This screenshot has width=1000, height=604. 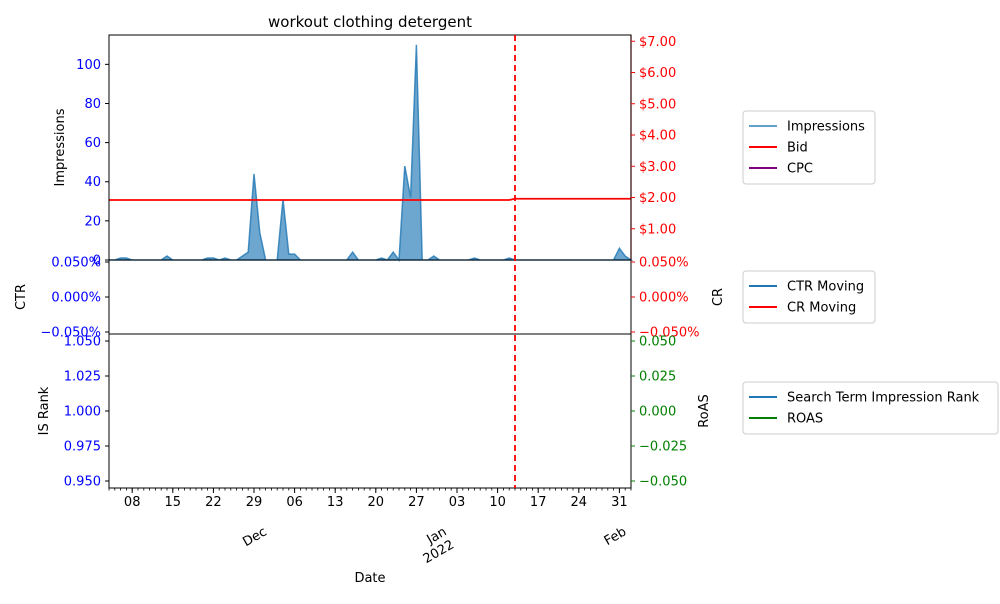 What do you see at coordinates (797, 148) in the screenshot?
I see `top-legend-label: Bid` at bounding box center [797, 148].